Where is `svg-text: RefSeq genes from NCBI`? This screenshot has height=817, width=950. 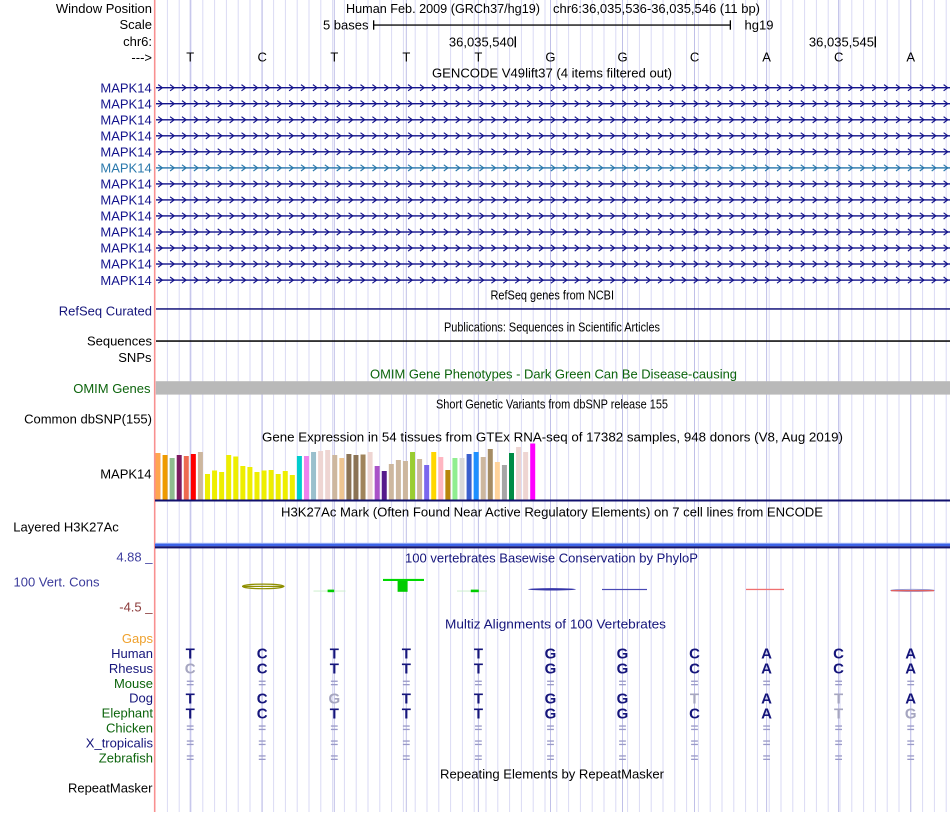 svg-text: RefSeq genes from NCBI is located at coordinates (553, 295).